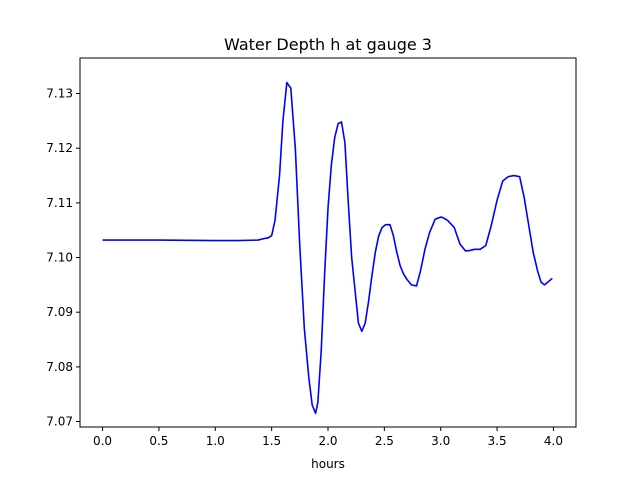 The image size is (640, 480). What do you see at coordinates (158, 441) in the screenshot?
I see `x-tick-label: 0.5` at bounding box center [158, 441].